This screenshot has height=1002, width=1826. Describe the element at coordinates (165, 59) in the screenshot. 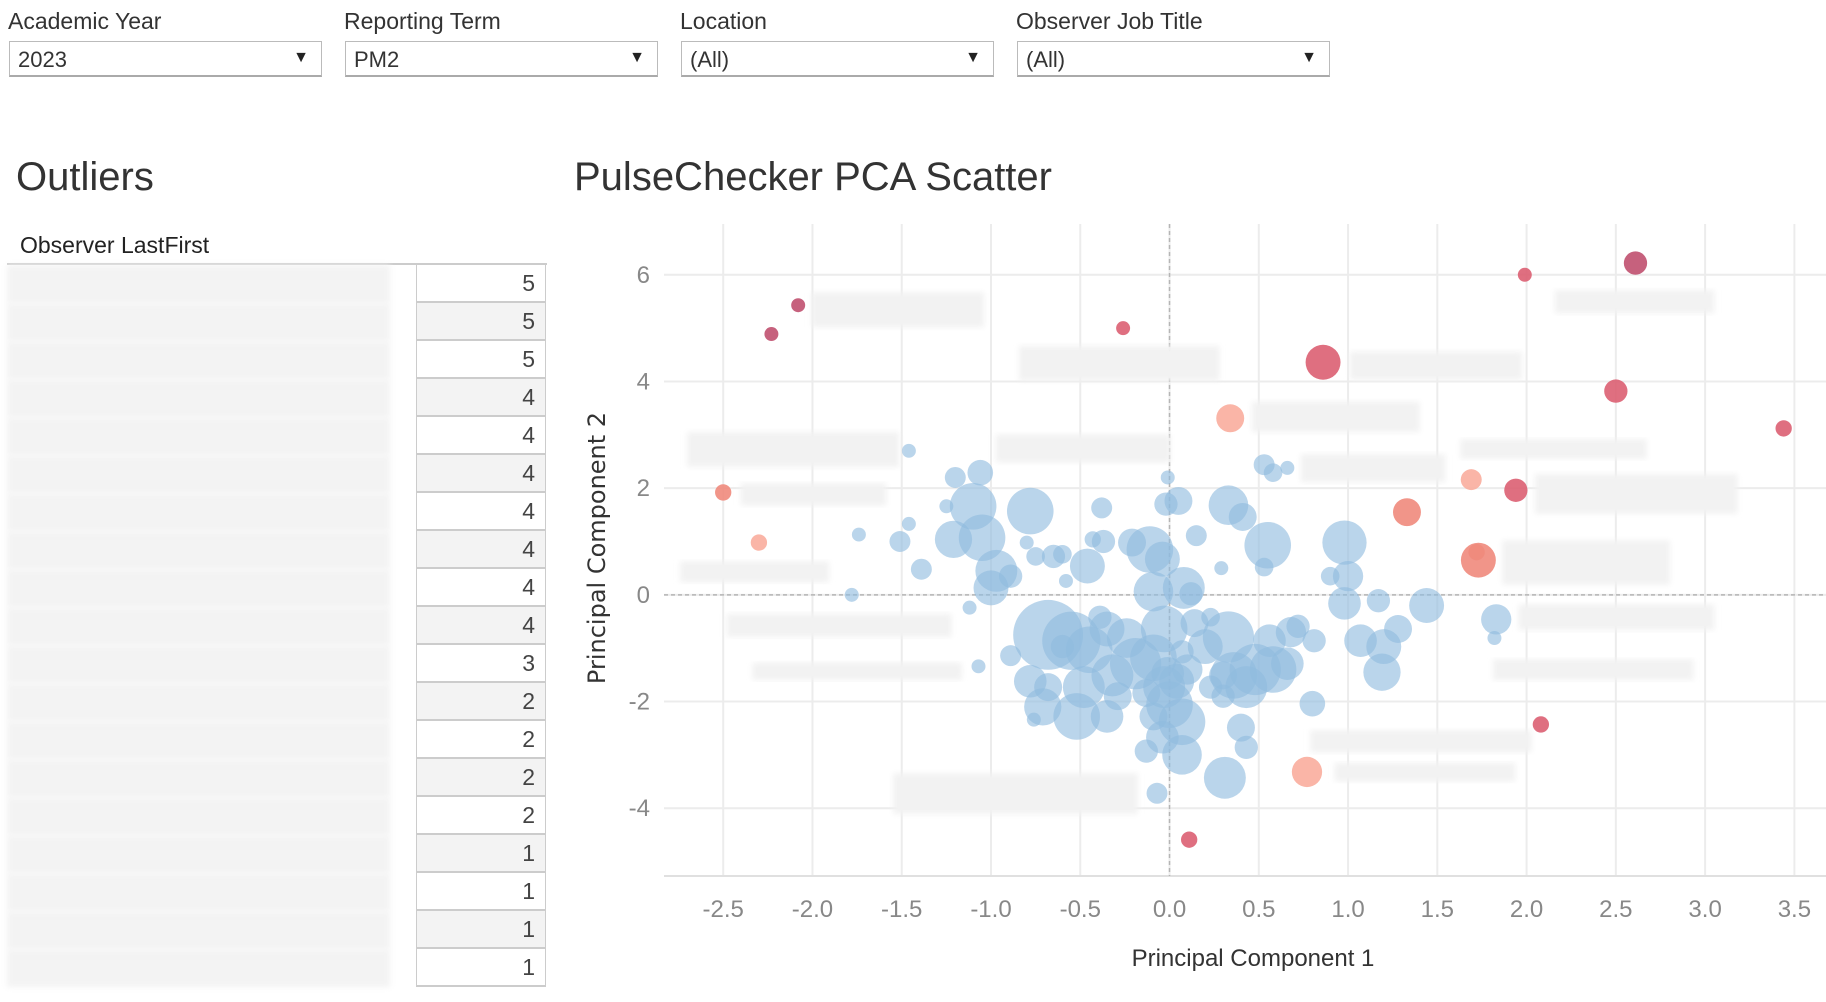

I see `academic-year-dropdown: 2023 ▼` at that location.